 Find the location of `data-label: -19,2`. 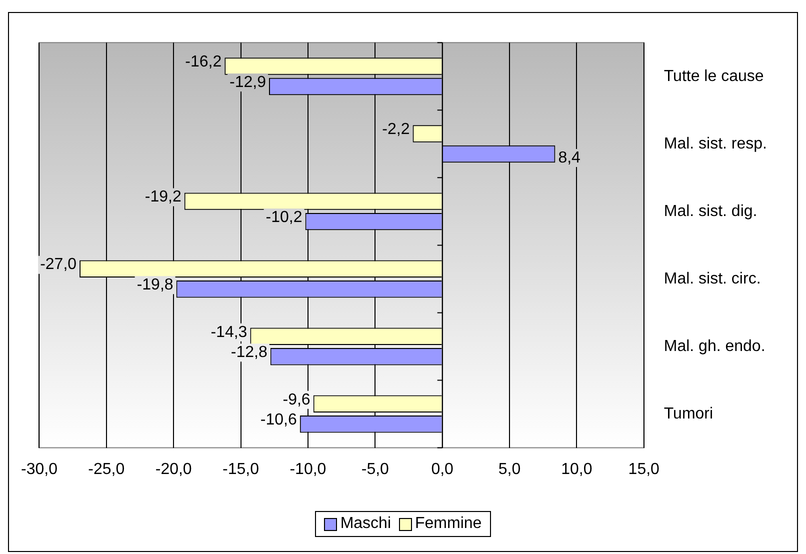

data-label: -19,2 is located at coordinates (163, 197).